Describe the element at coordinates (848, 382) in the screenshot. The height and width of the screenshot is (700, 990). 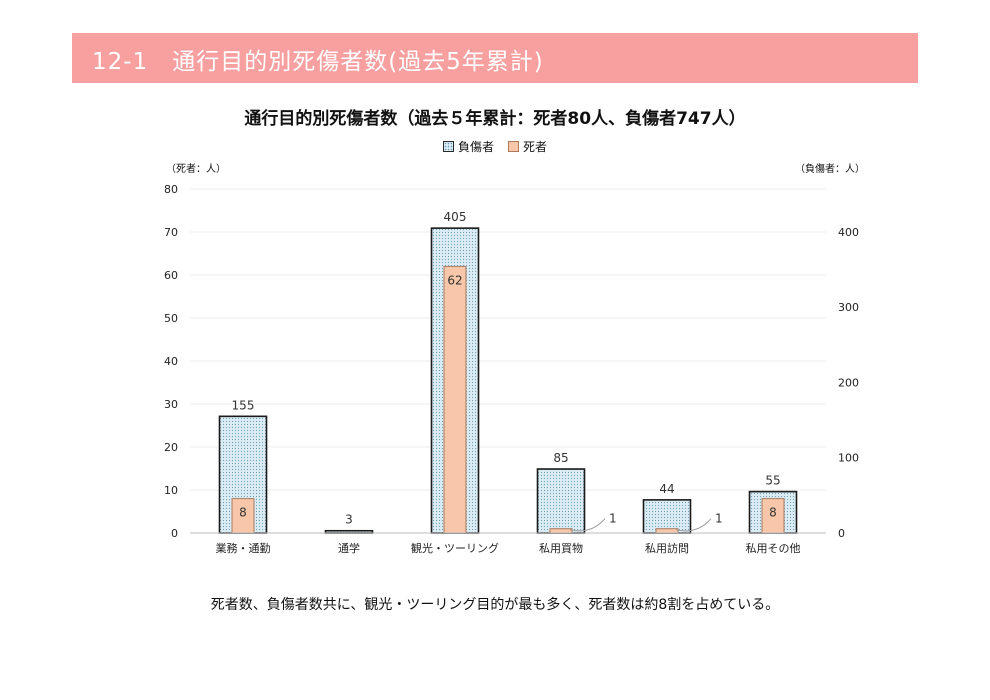
I see `right-tick-label: 200` at that location.